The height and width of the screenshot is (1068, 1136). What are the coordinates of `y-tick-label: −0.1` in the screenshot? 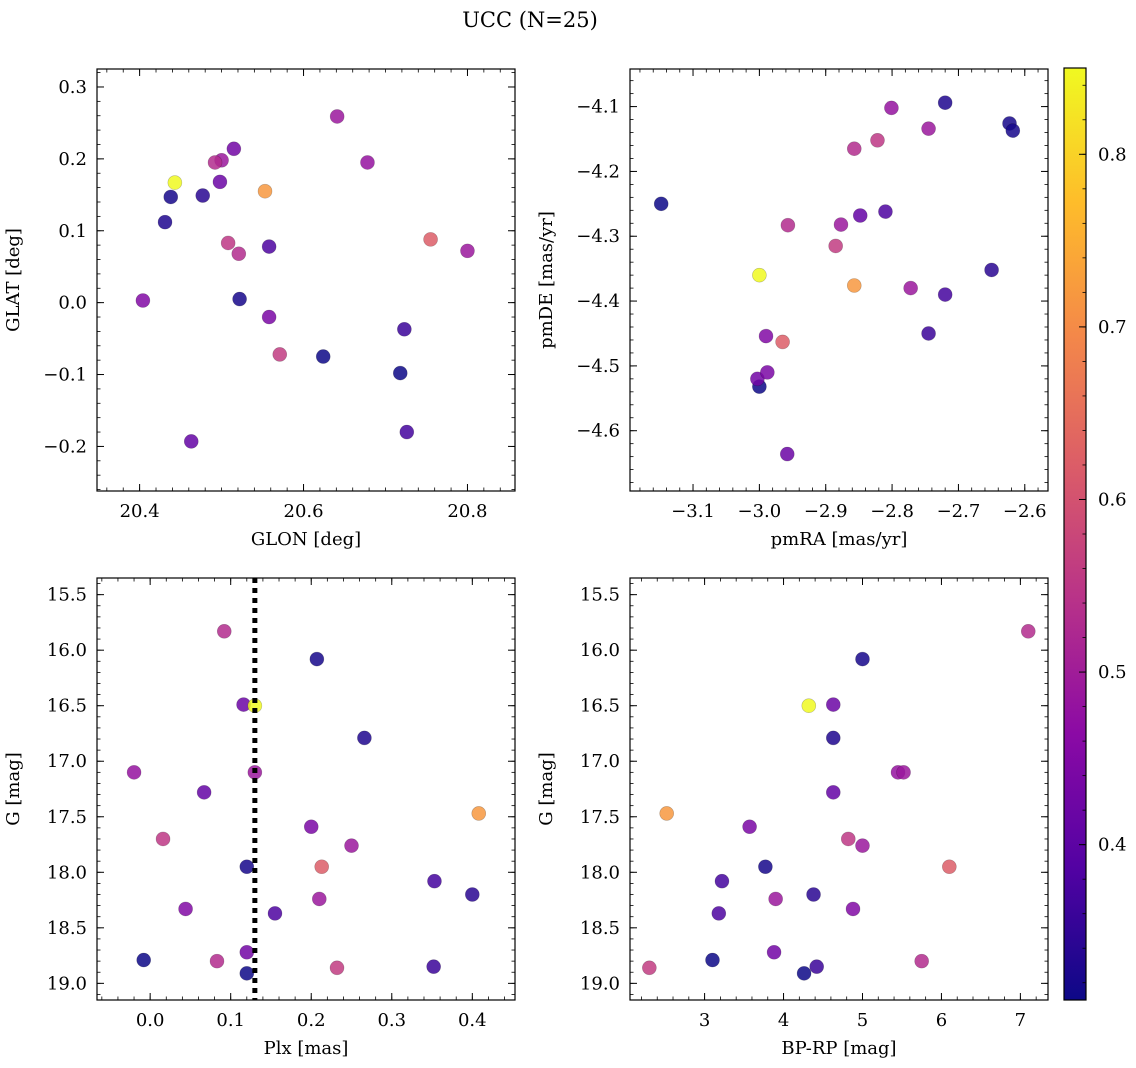 It's located at (65, 375).